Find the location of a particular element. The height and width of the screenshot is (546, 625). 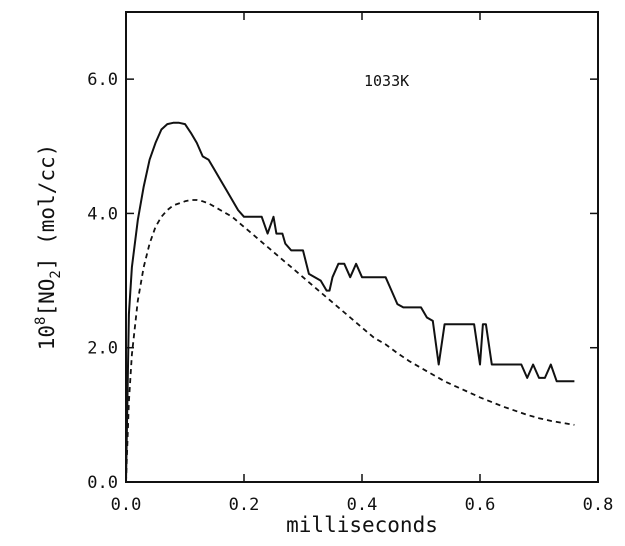

x-tick-label: 0.8 is located at coordinates (598, 505).